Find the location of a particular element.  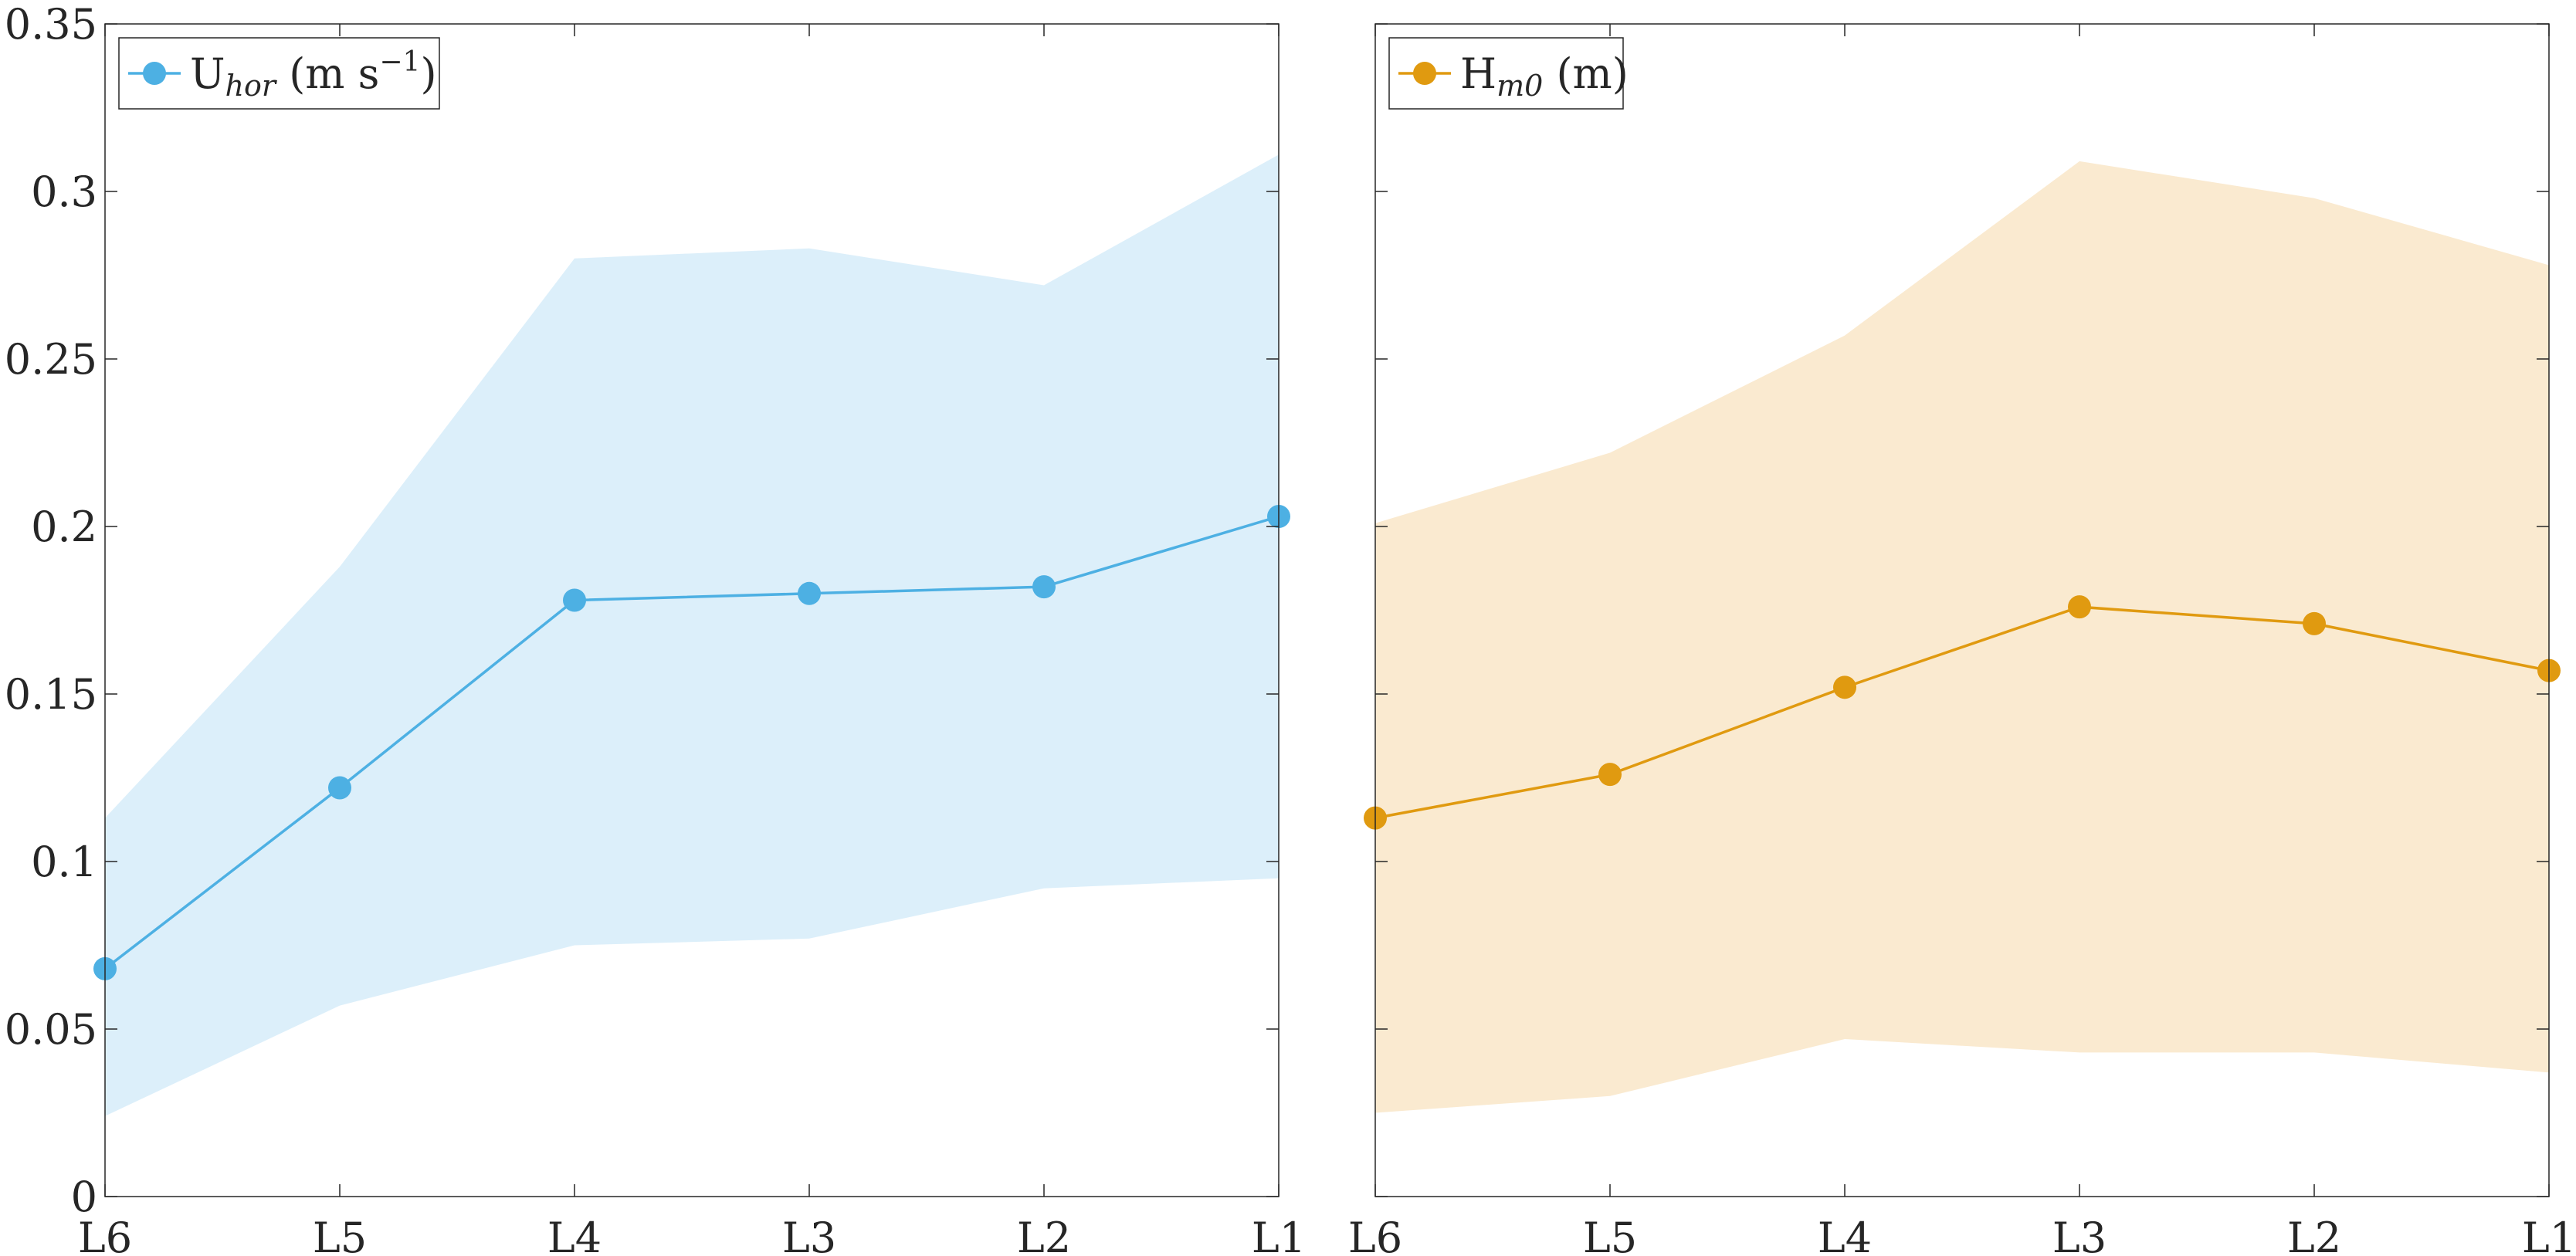

y-tick-label: 0.15 is located at coordinates (51, 694).